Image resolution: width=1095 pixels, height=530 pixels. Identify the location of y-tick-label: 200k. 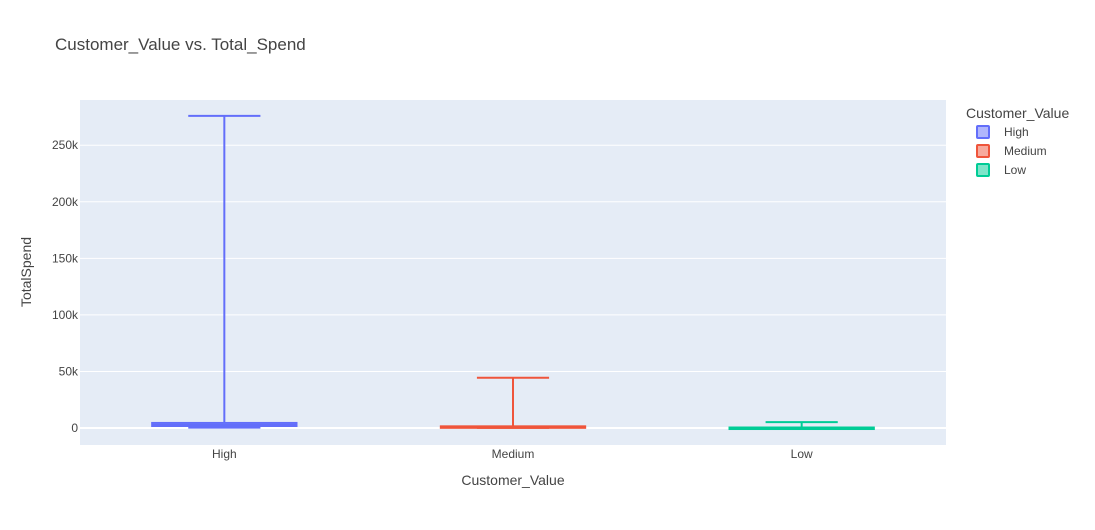
(65, 202).